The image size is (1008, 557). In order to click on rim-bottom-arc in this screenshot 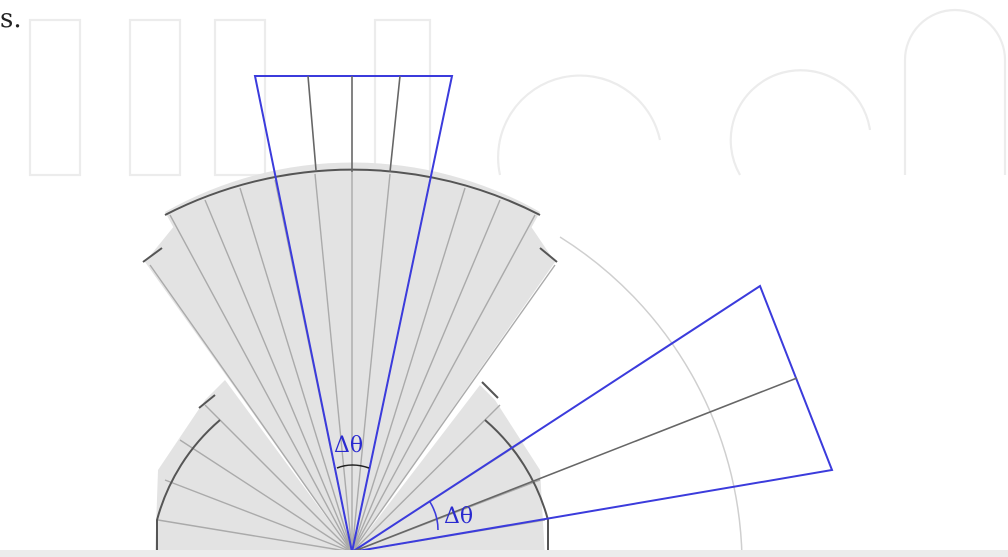, I will do `click(188, 488)`.